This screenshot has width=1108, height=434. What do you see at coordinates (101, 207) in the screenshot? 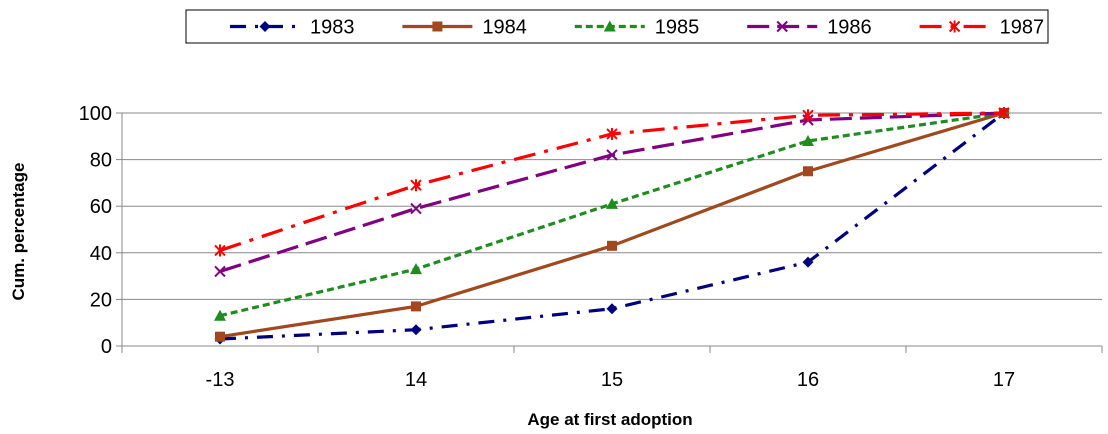
I see `y-tick-label: 60` at bounding box center [101, 207].